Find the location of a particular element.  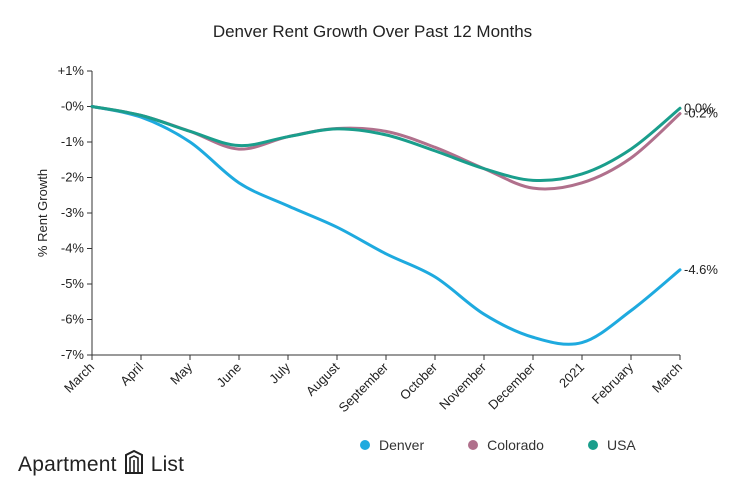

legend-item-usa: USA is located at coordinates (611, 445).